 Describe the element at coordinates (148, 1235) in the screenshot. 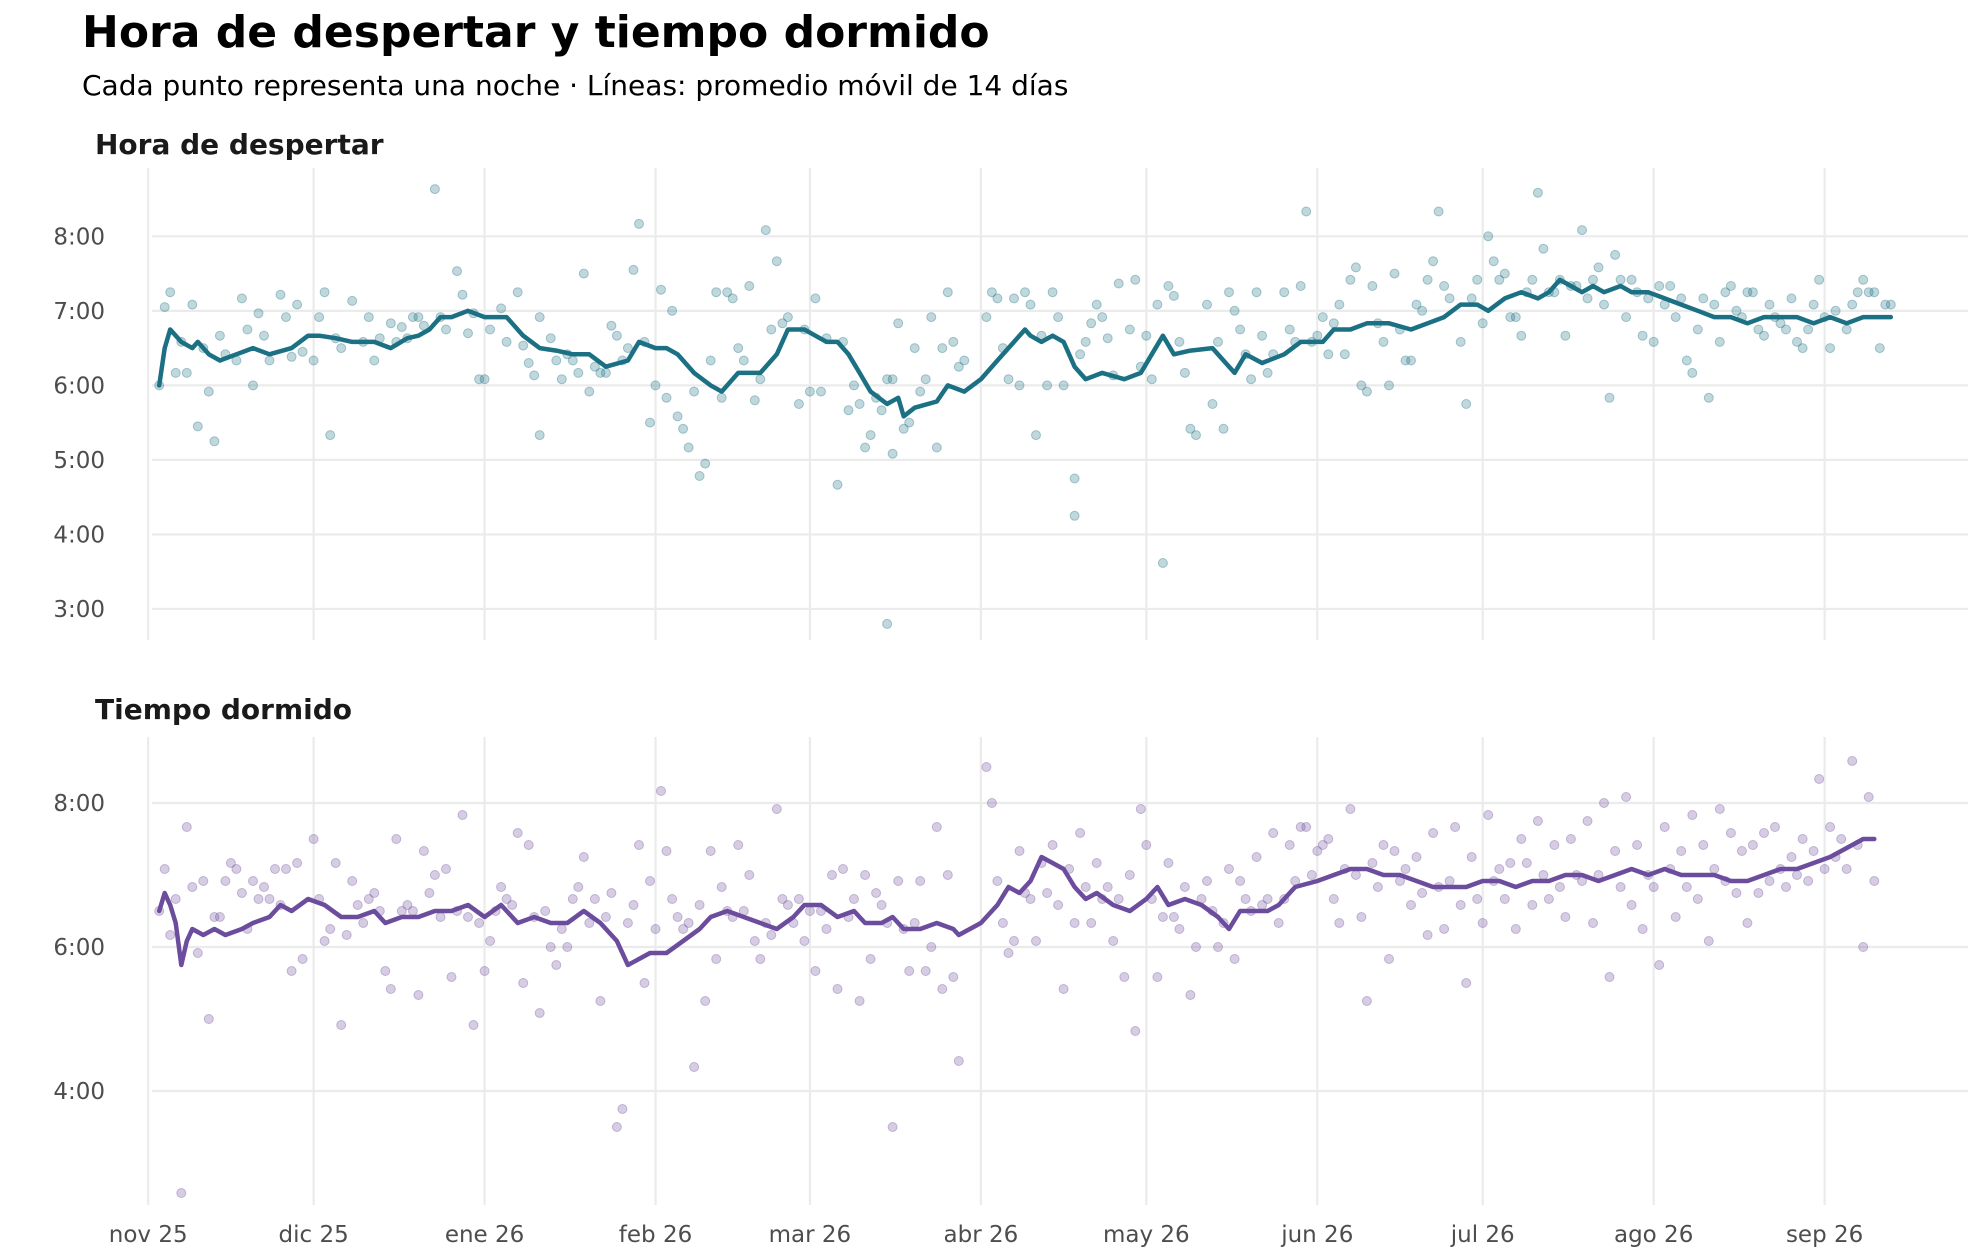

I see `x-tick-label: nov 25` at that location.